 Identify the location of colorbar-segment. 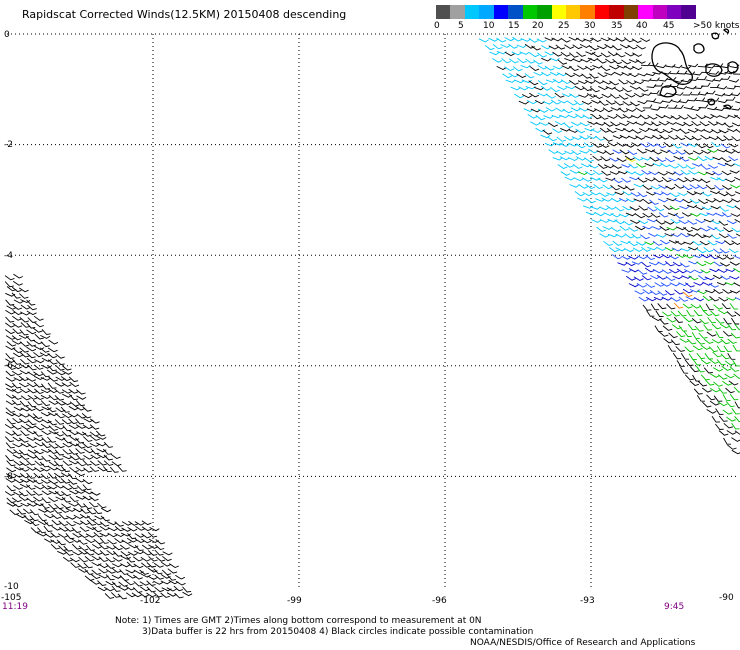
(688, 12).